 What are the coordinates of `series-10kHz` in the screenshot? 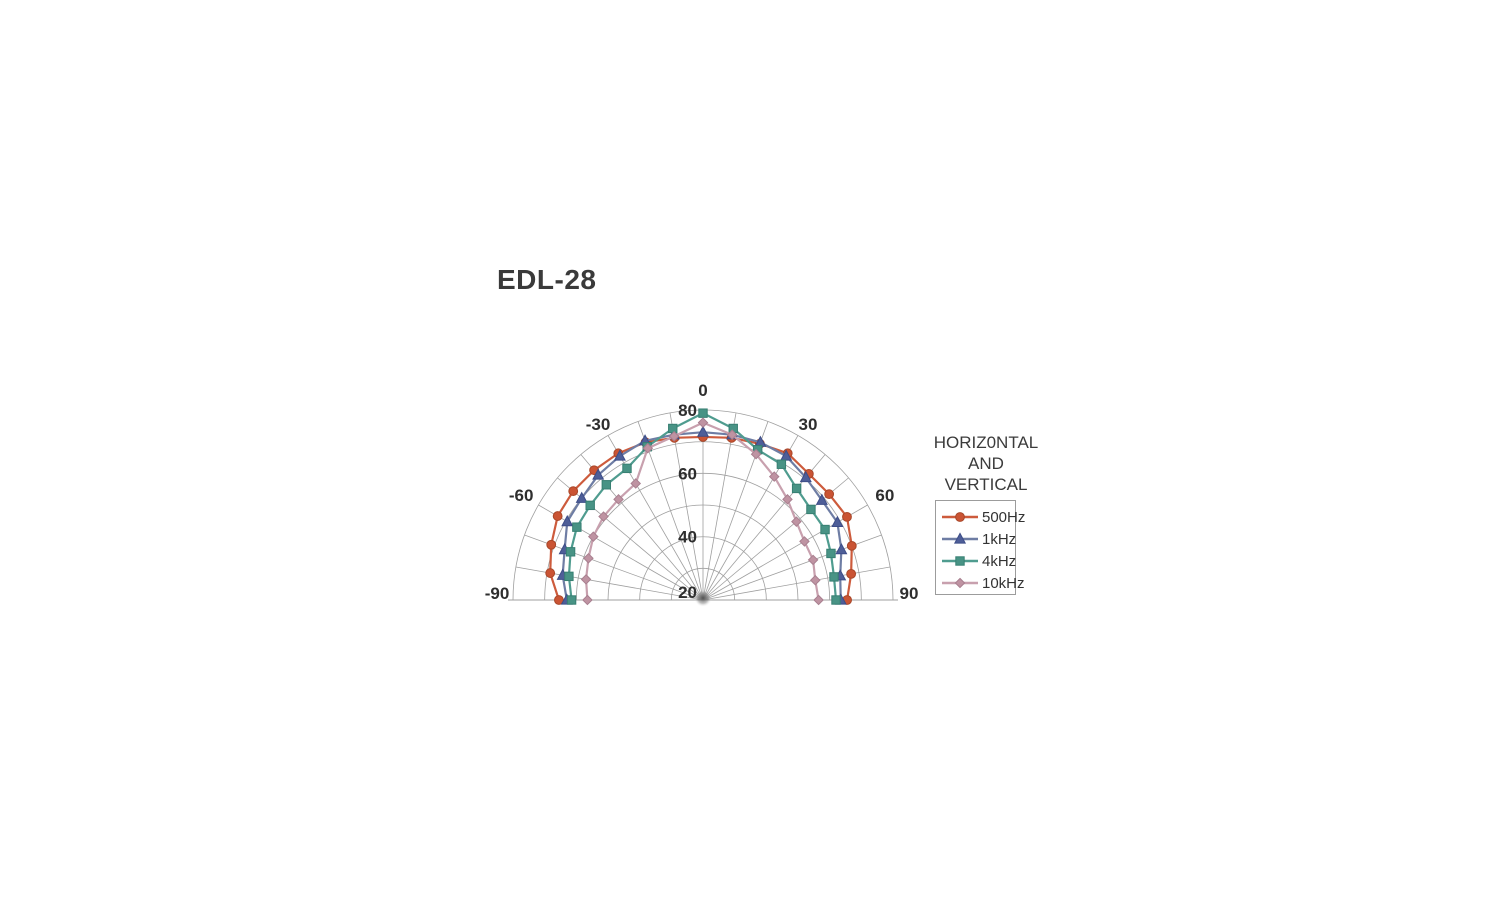 It's located at (702, 511).